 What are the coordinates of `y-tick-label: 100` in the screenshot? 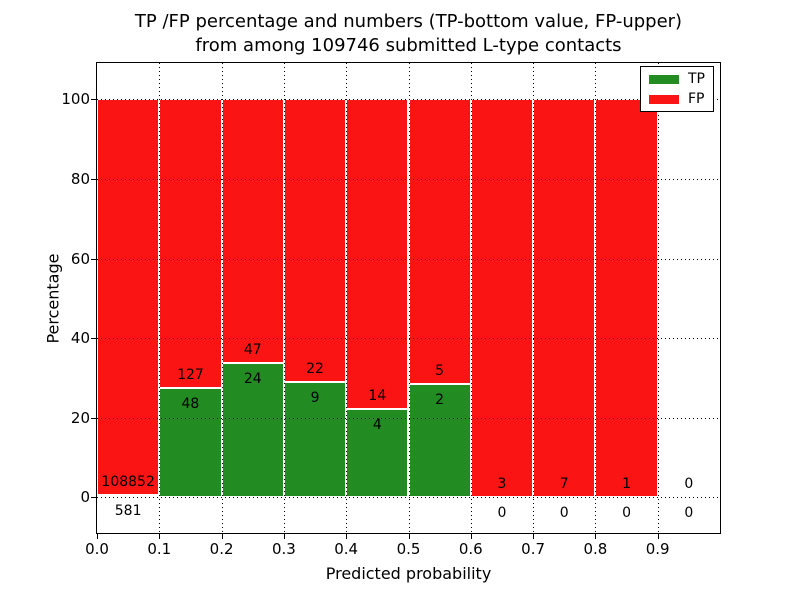 It's located at (75, 99).